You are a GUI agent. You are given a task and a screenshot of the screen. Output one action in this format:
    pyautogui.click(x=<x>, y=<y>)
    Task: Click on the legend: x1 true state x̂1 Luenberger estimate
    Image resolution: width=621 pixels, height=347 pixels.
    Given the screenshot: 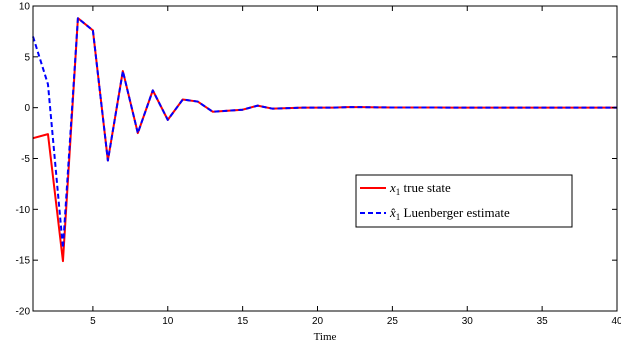 What is the action you would take?
    pyautogui.click(x=464, y=201)
    